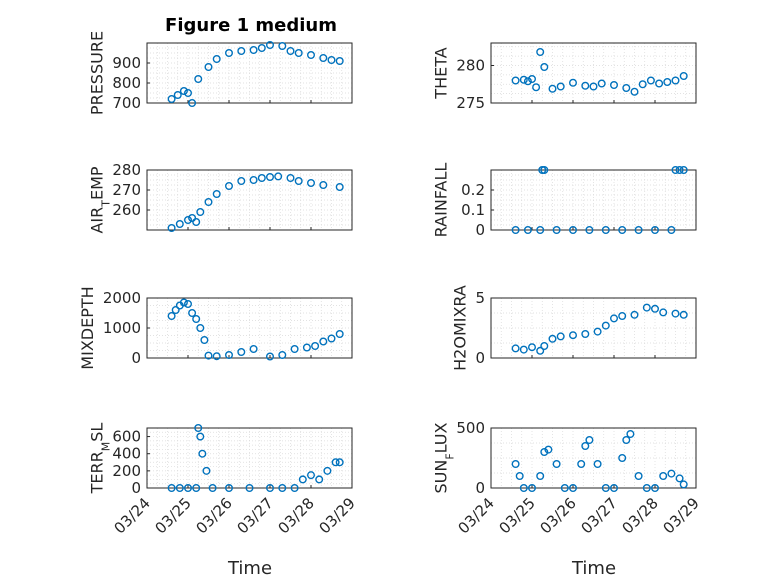  What do you see at coordinates (122, 298) in the screenshot?
I see `y-tick-label: 2000` at bounding box center [122, 298].